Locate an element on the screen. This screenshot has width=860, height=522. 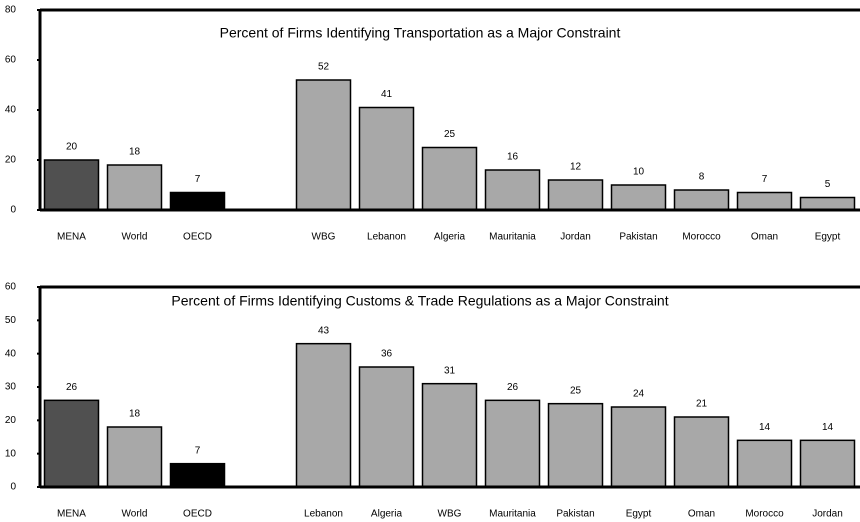
value-label: 43 is located at coordinates (324, 330).